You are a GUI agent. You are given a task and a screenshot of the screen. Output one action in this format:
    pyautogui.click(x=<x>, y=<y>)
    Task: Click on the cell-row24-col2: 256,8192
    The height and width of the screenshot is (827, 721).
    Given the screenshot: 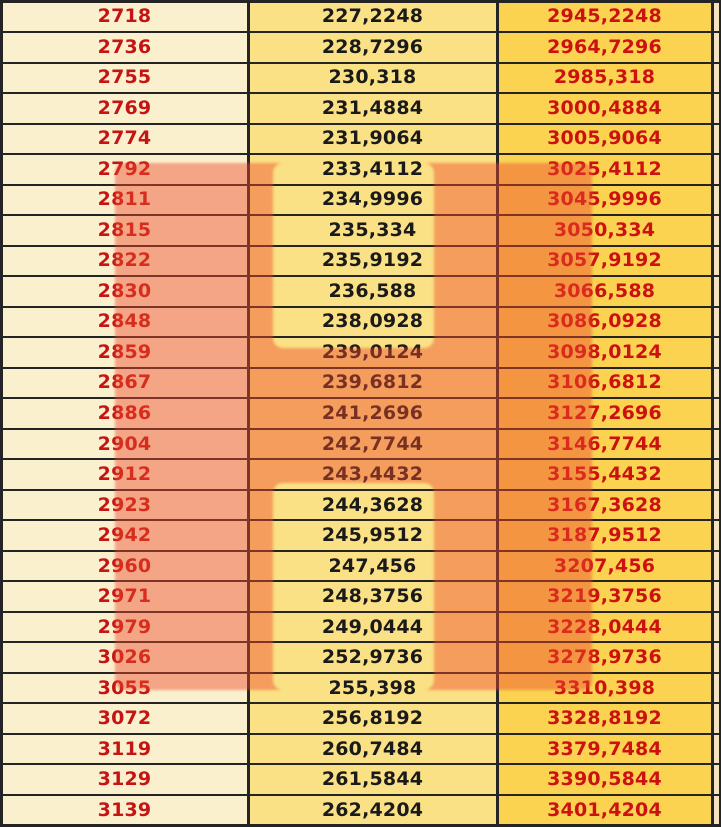 What is the action you would take?
    pyautogui.click(x=372, y=718)
    